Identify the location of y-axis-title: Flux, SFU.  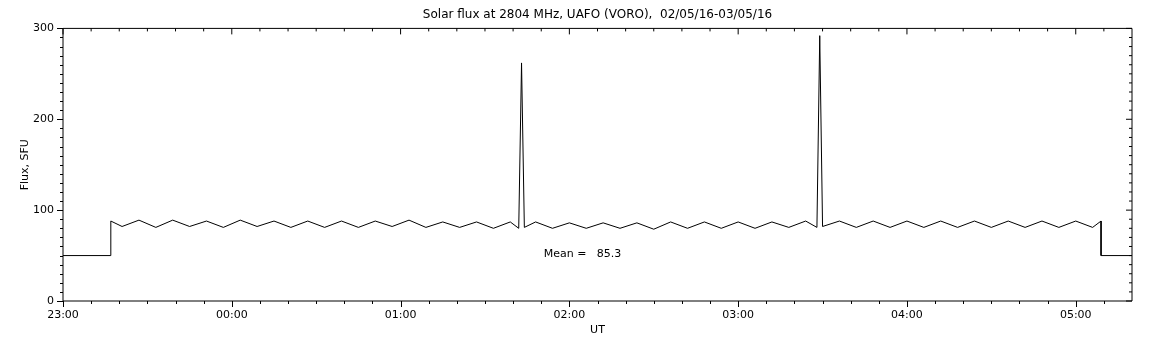
(24, 165).